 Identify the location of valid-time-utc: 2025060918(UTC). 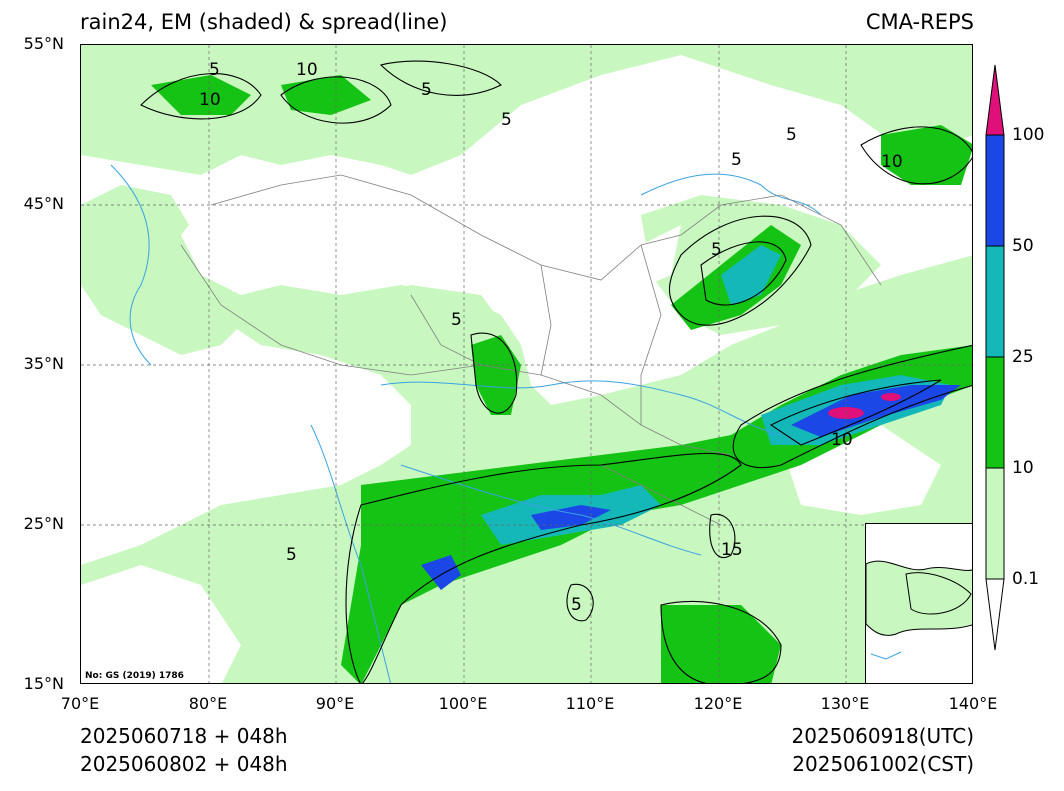
(883, 736).